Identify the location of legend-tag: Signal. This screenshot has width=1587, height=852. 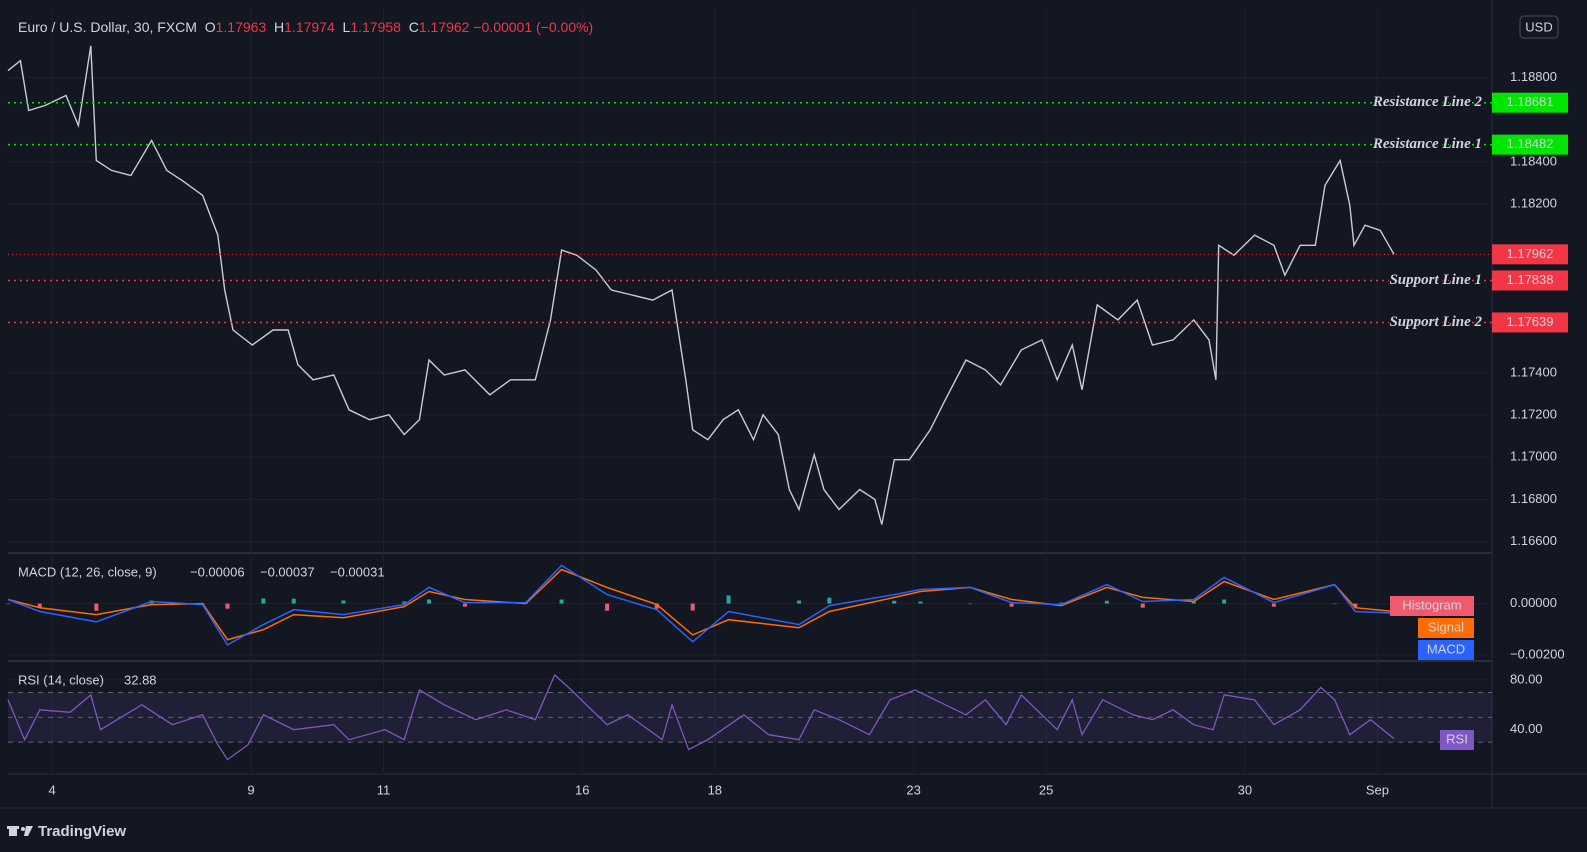
(1446, 626).